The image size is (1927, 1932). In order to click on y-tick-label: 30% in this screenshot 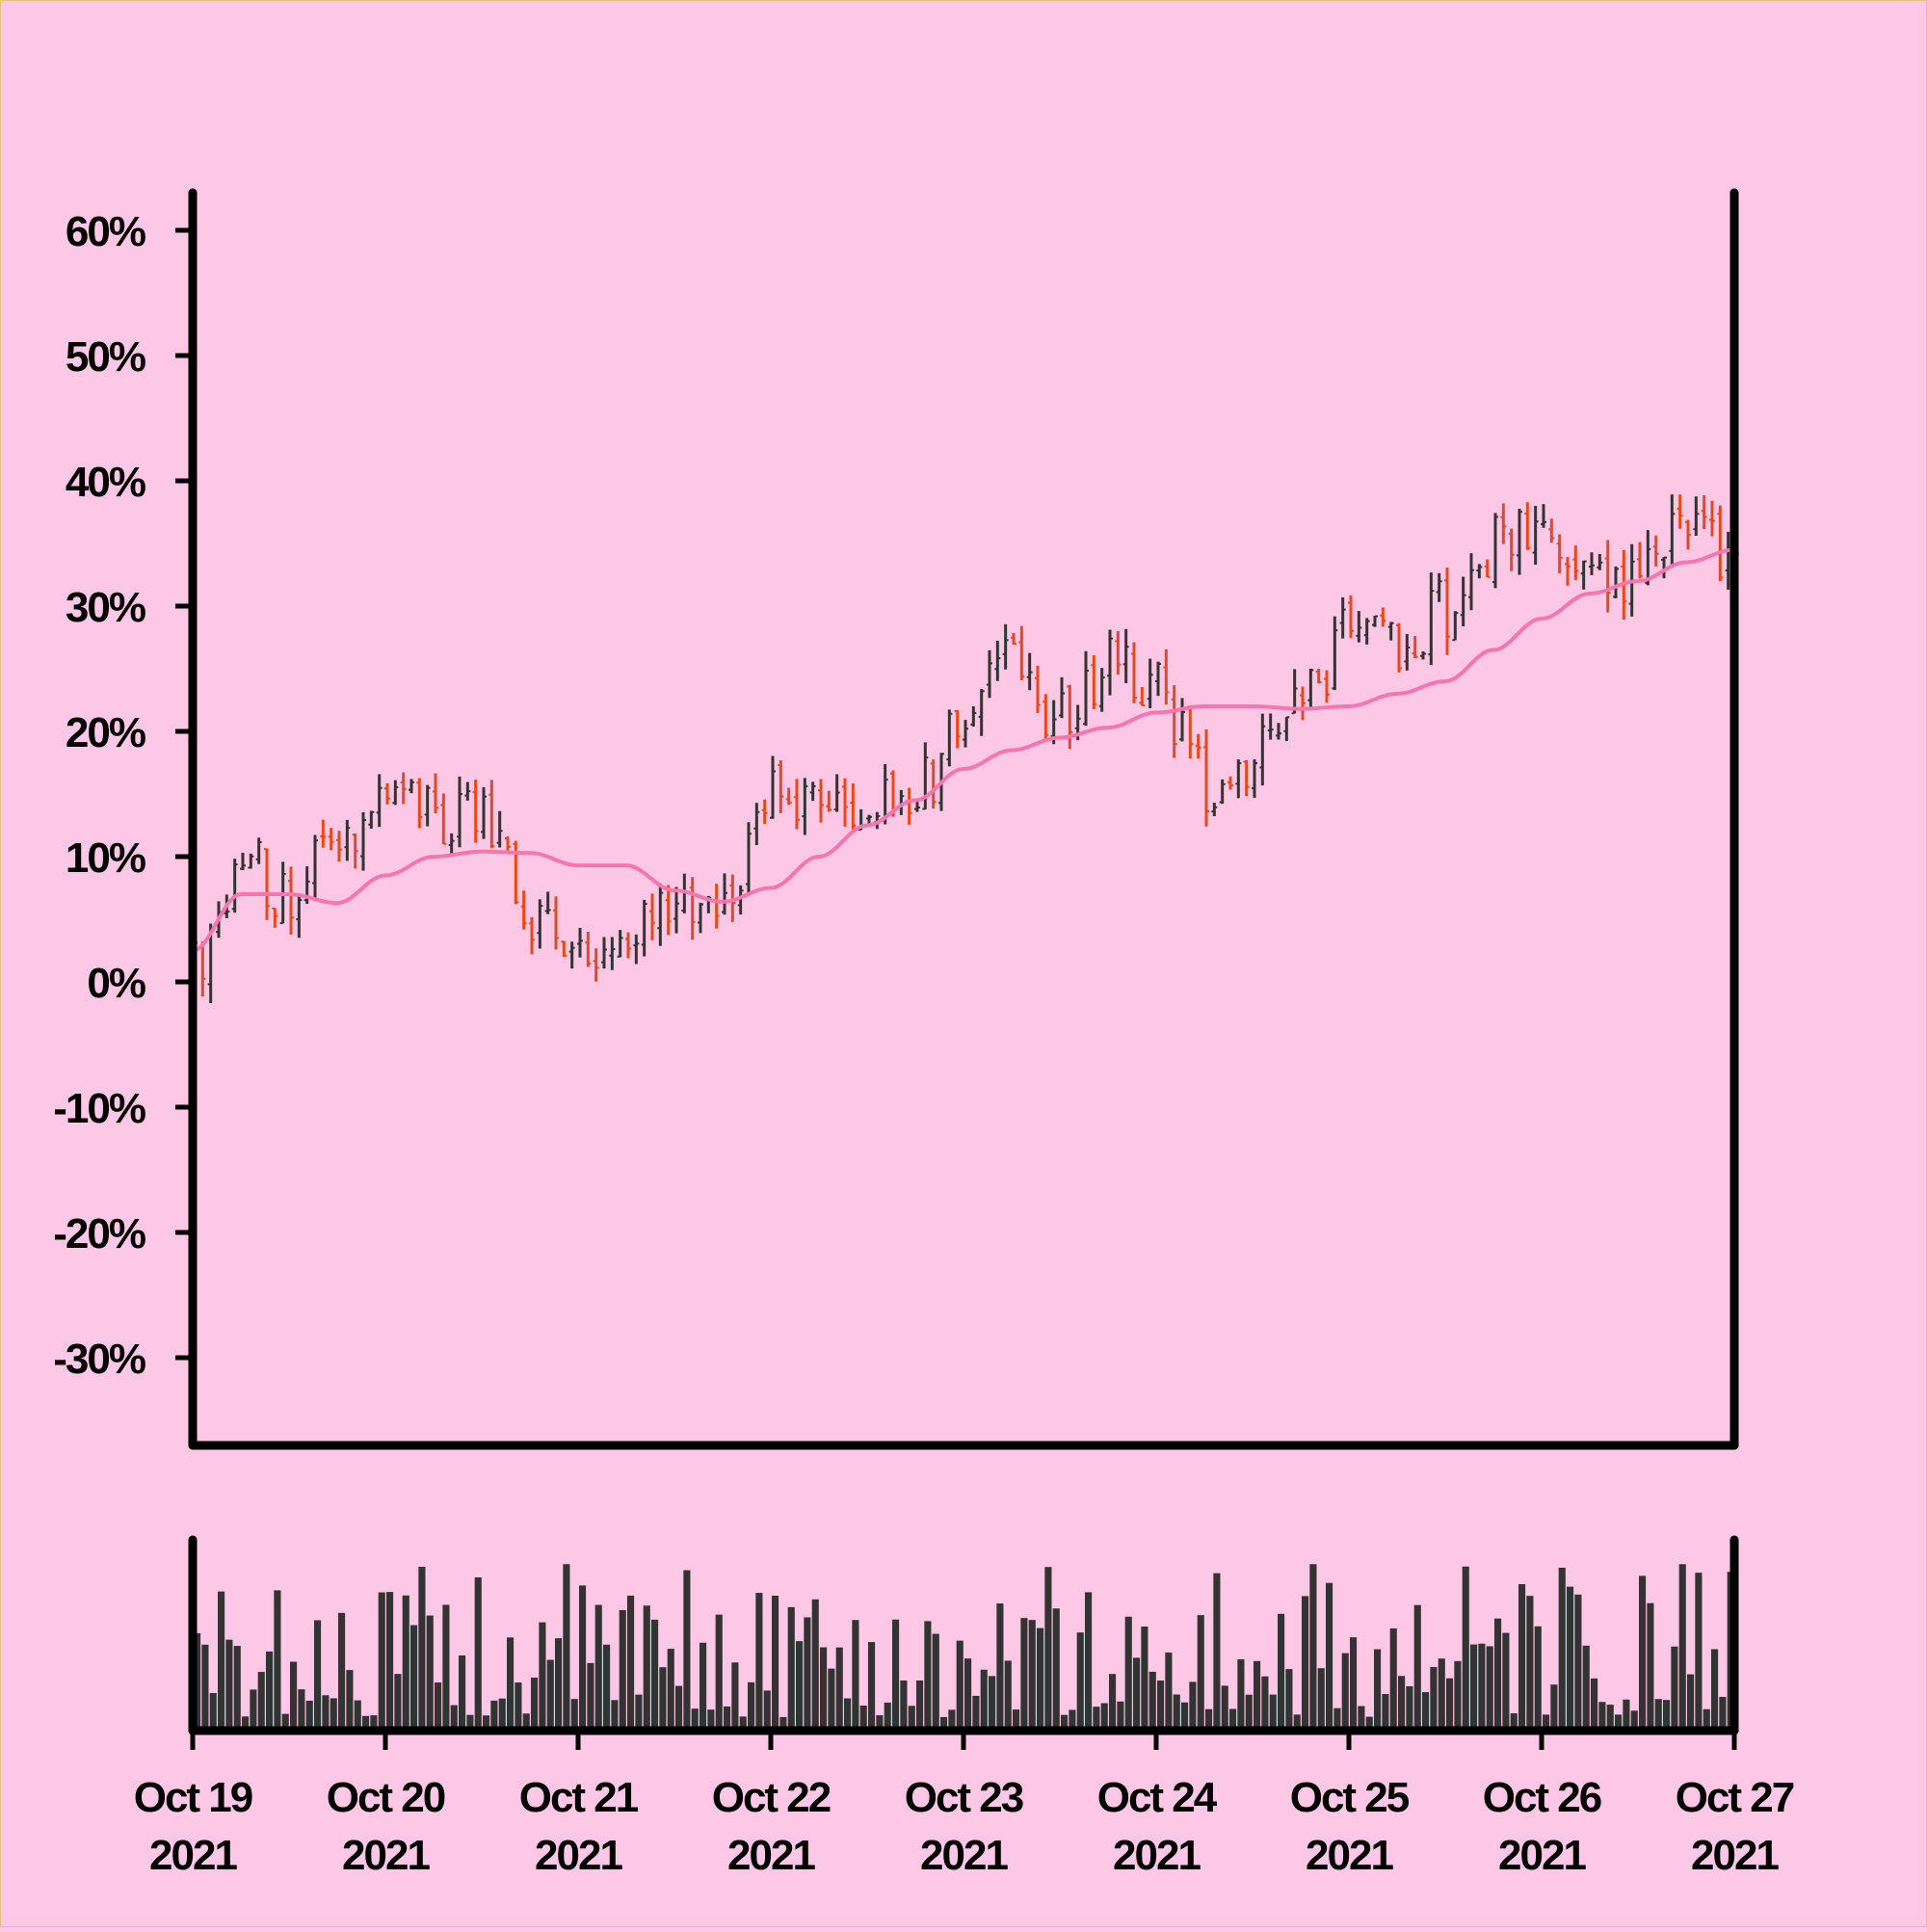, I will do `click(105, 607)`.